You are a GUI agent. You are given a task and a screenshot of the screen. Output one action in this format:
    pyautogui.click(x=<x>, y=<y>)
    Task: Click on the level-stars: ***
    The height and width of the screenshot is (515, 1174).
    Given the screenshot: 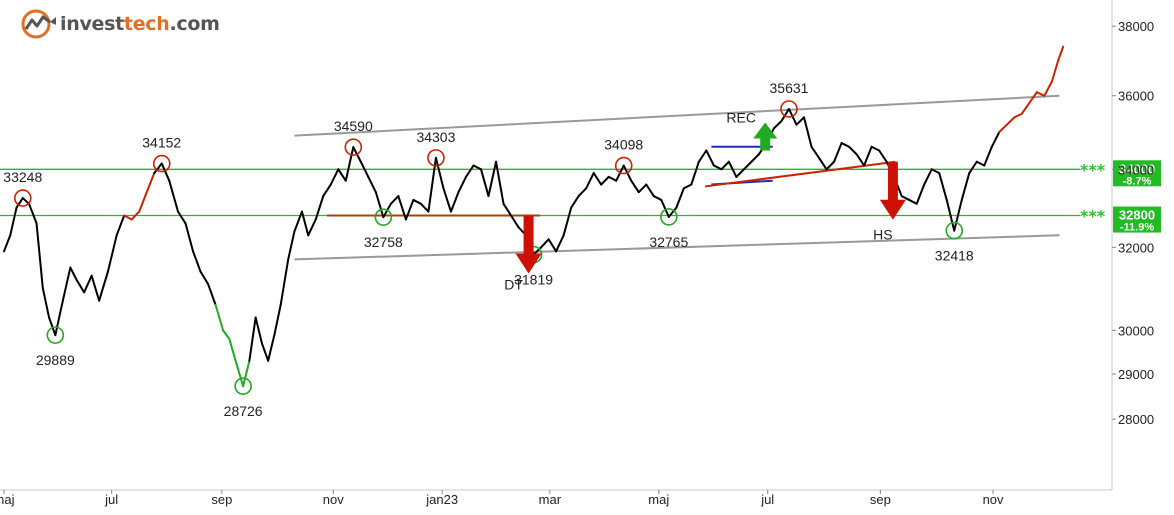 What is the action you would take?
    pyautogui.click(x=1093, y=216)
    